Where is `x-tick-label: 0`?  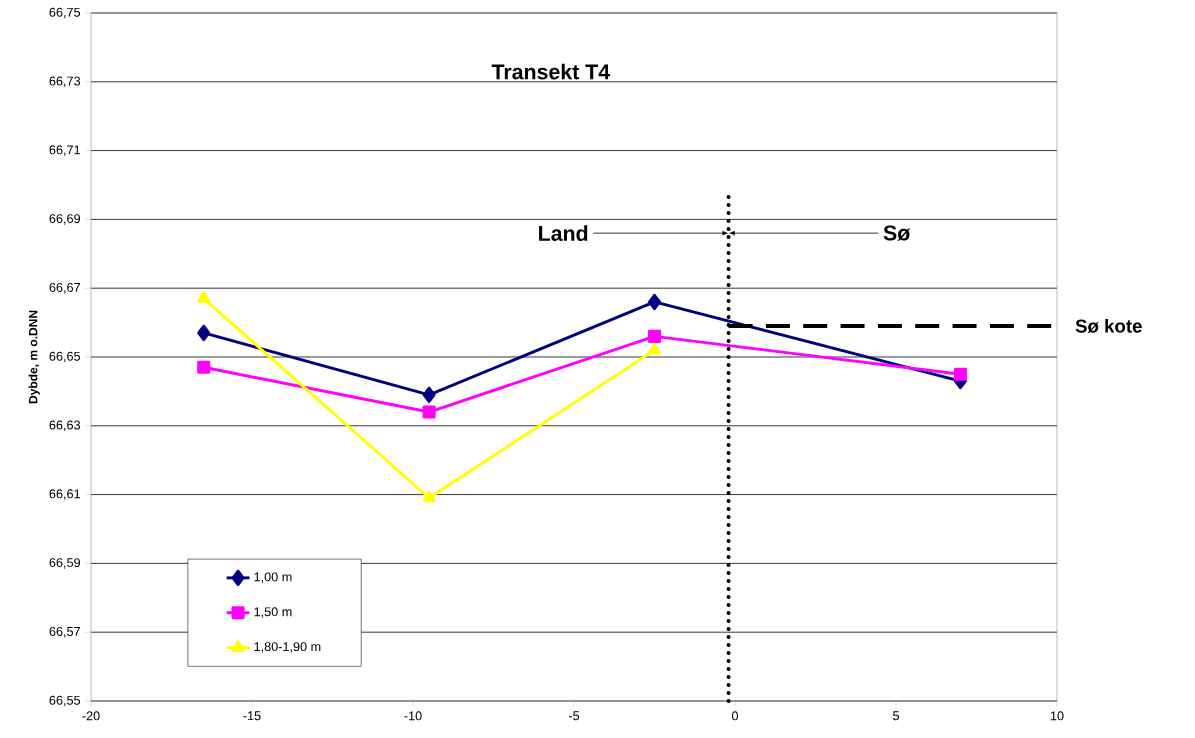
x-tick-label: 0 is located at coordinates (735, 716).